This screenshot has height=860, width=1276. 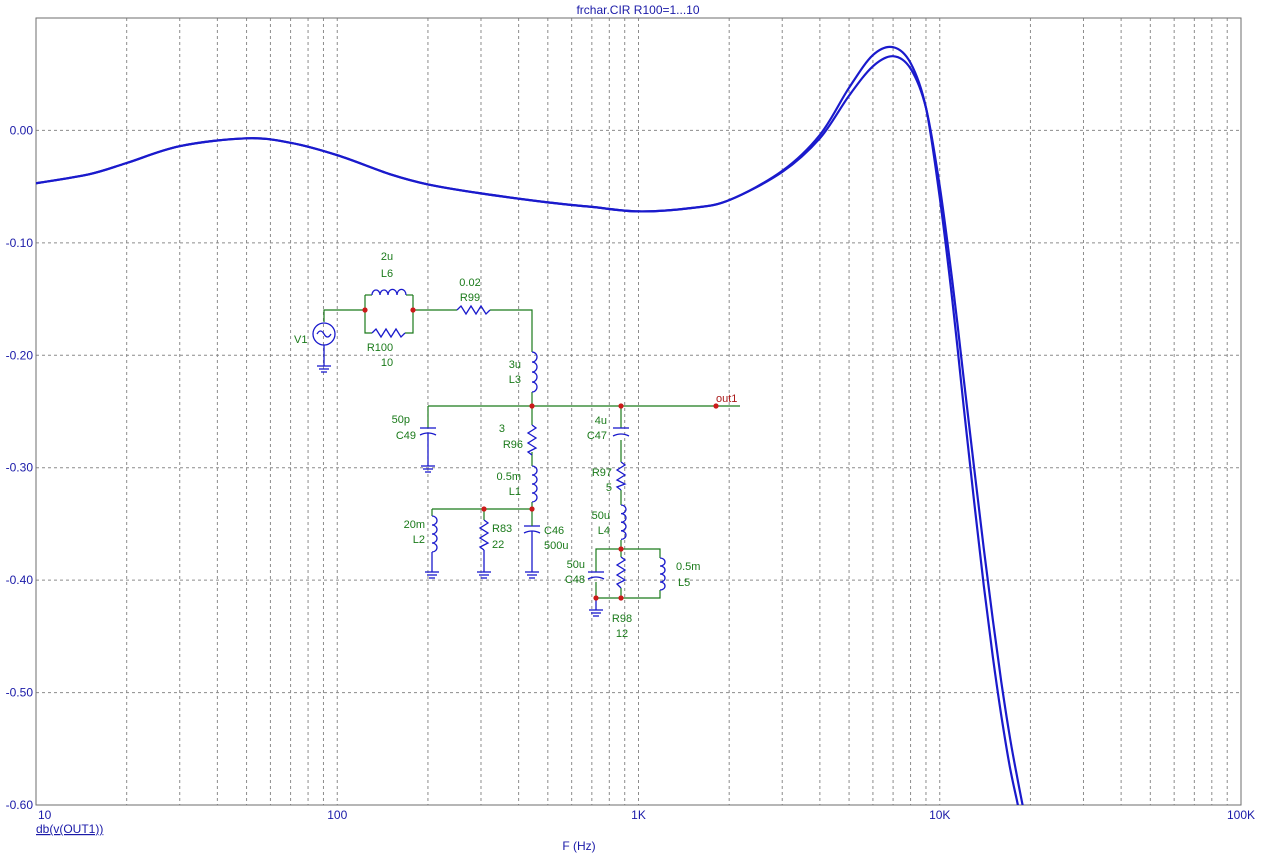 What do you see at coordinates (432, 547) in the screenshot?
I see `inductor-l2` at bounding box center [432, 547].